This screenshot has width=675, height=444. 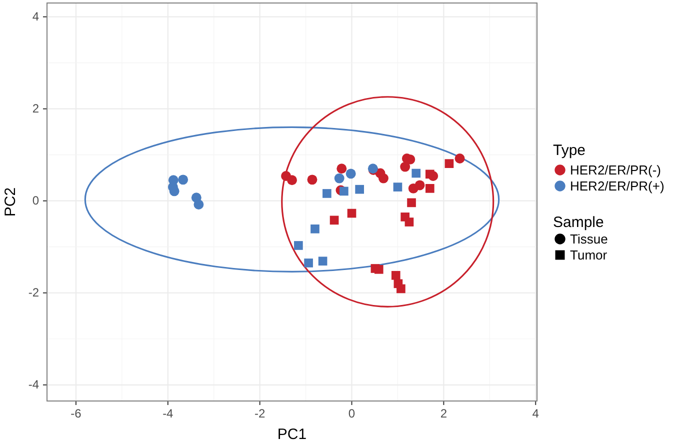 What do you see at coordinates (36, 201) in the screenshot?
I see `y-tick-label: 0` at bounding box center [36, 201].